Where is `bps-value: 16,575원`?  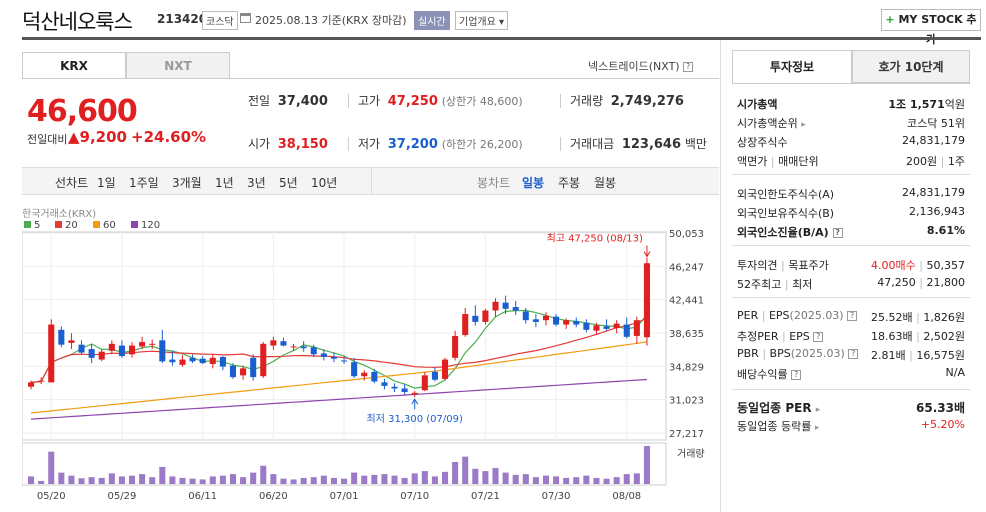
bps-value: 16,575원 is located at coordinates (940, 355).